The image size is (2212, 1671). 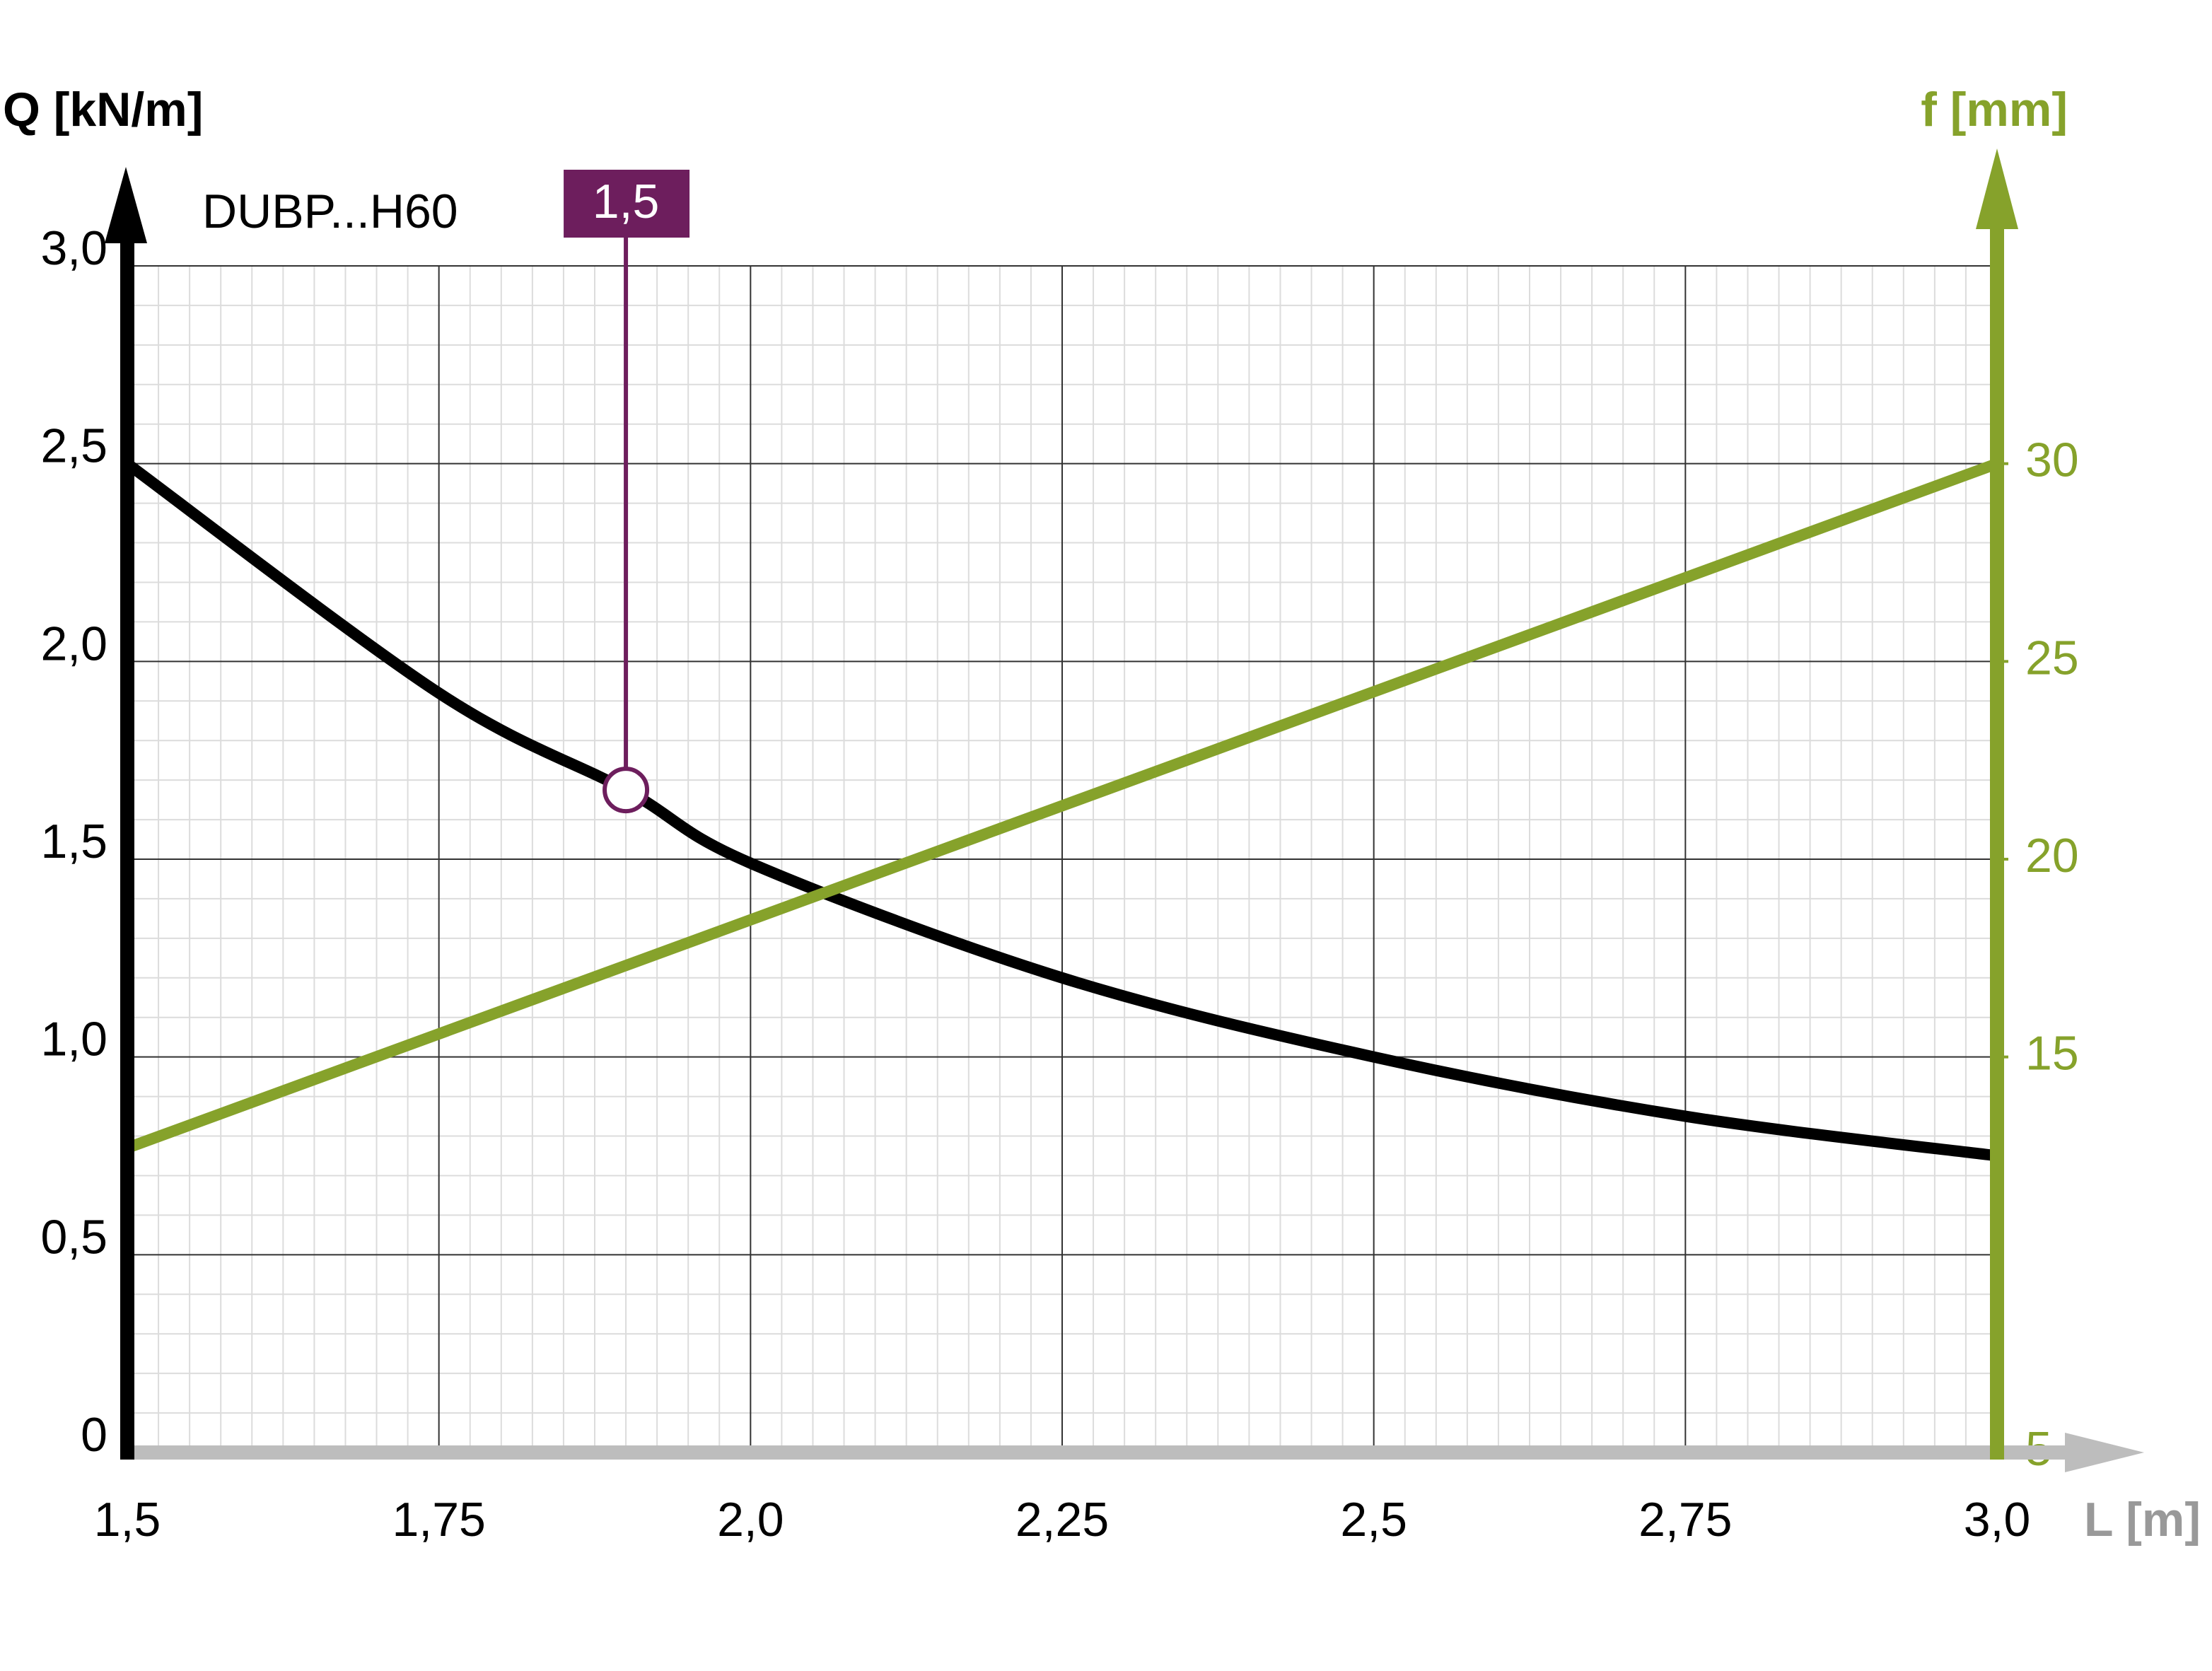 I want to click on x-tick-label: 2,5, so click(x=1373, y=1520).